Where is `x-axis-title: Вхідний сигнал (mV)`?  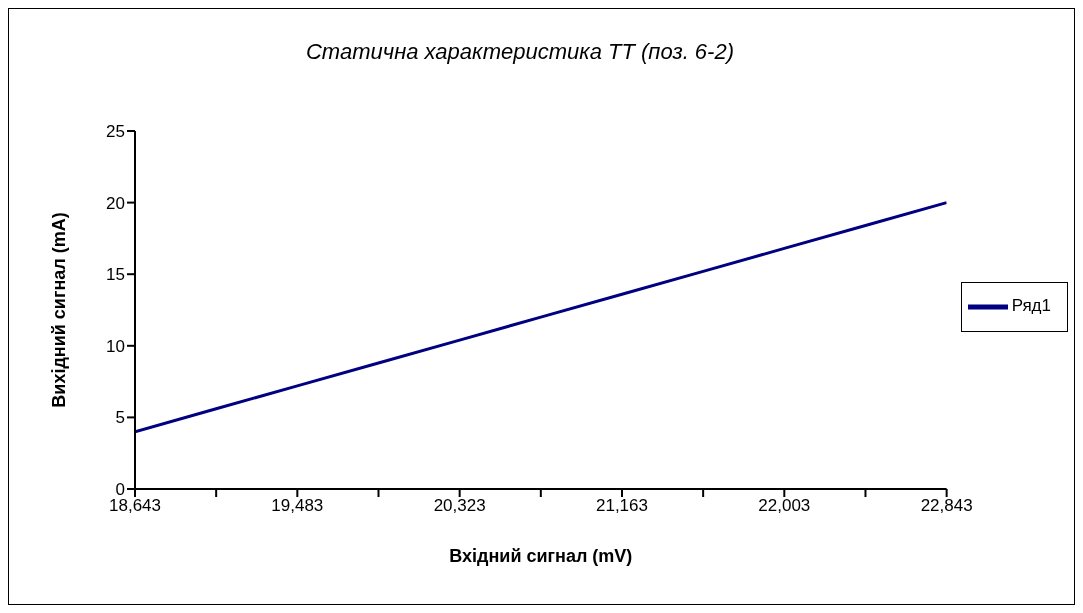
x-axis-title: Вхідний сигнал (mV) is located at coordinates (541, 556).